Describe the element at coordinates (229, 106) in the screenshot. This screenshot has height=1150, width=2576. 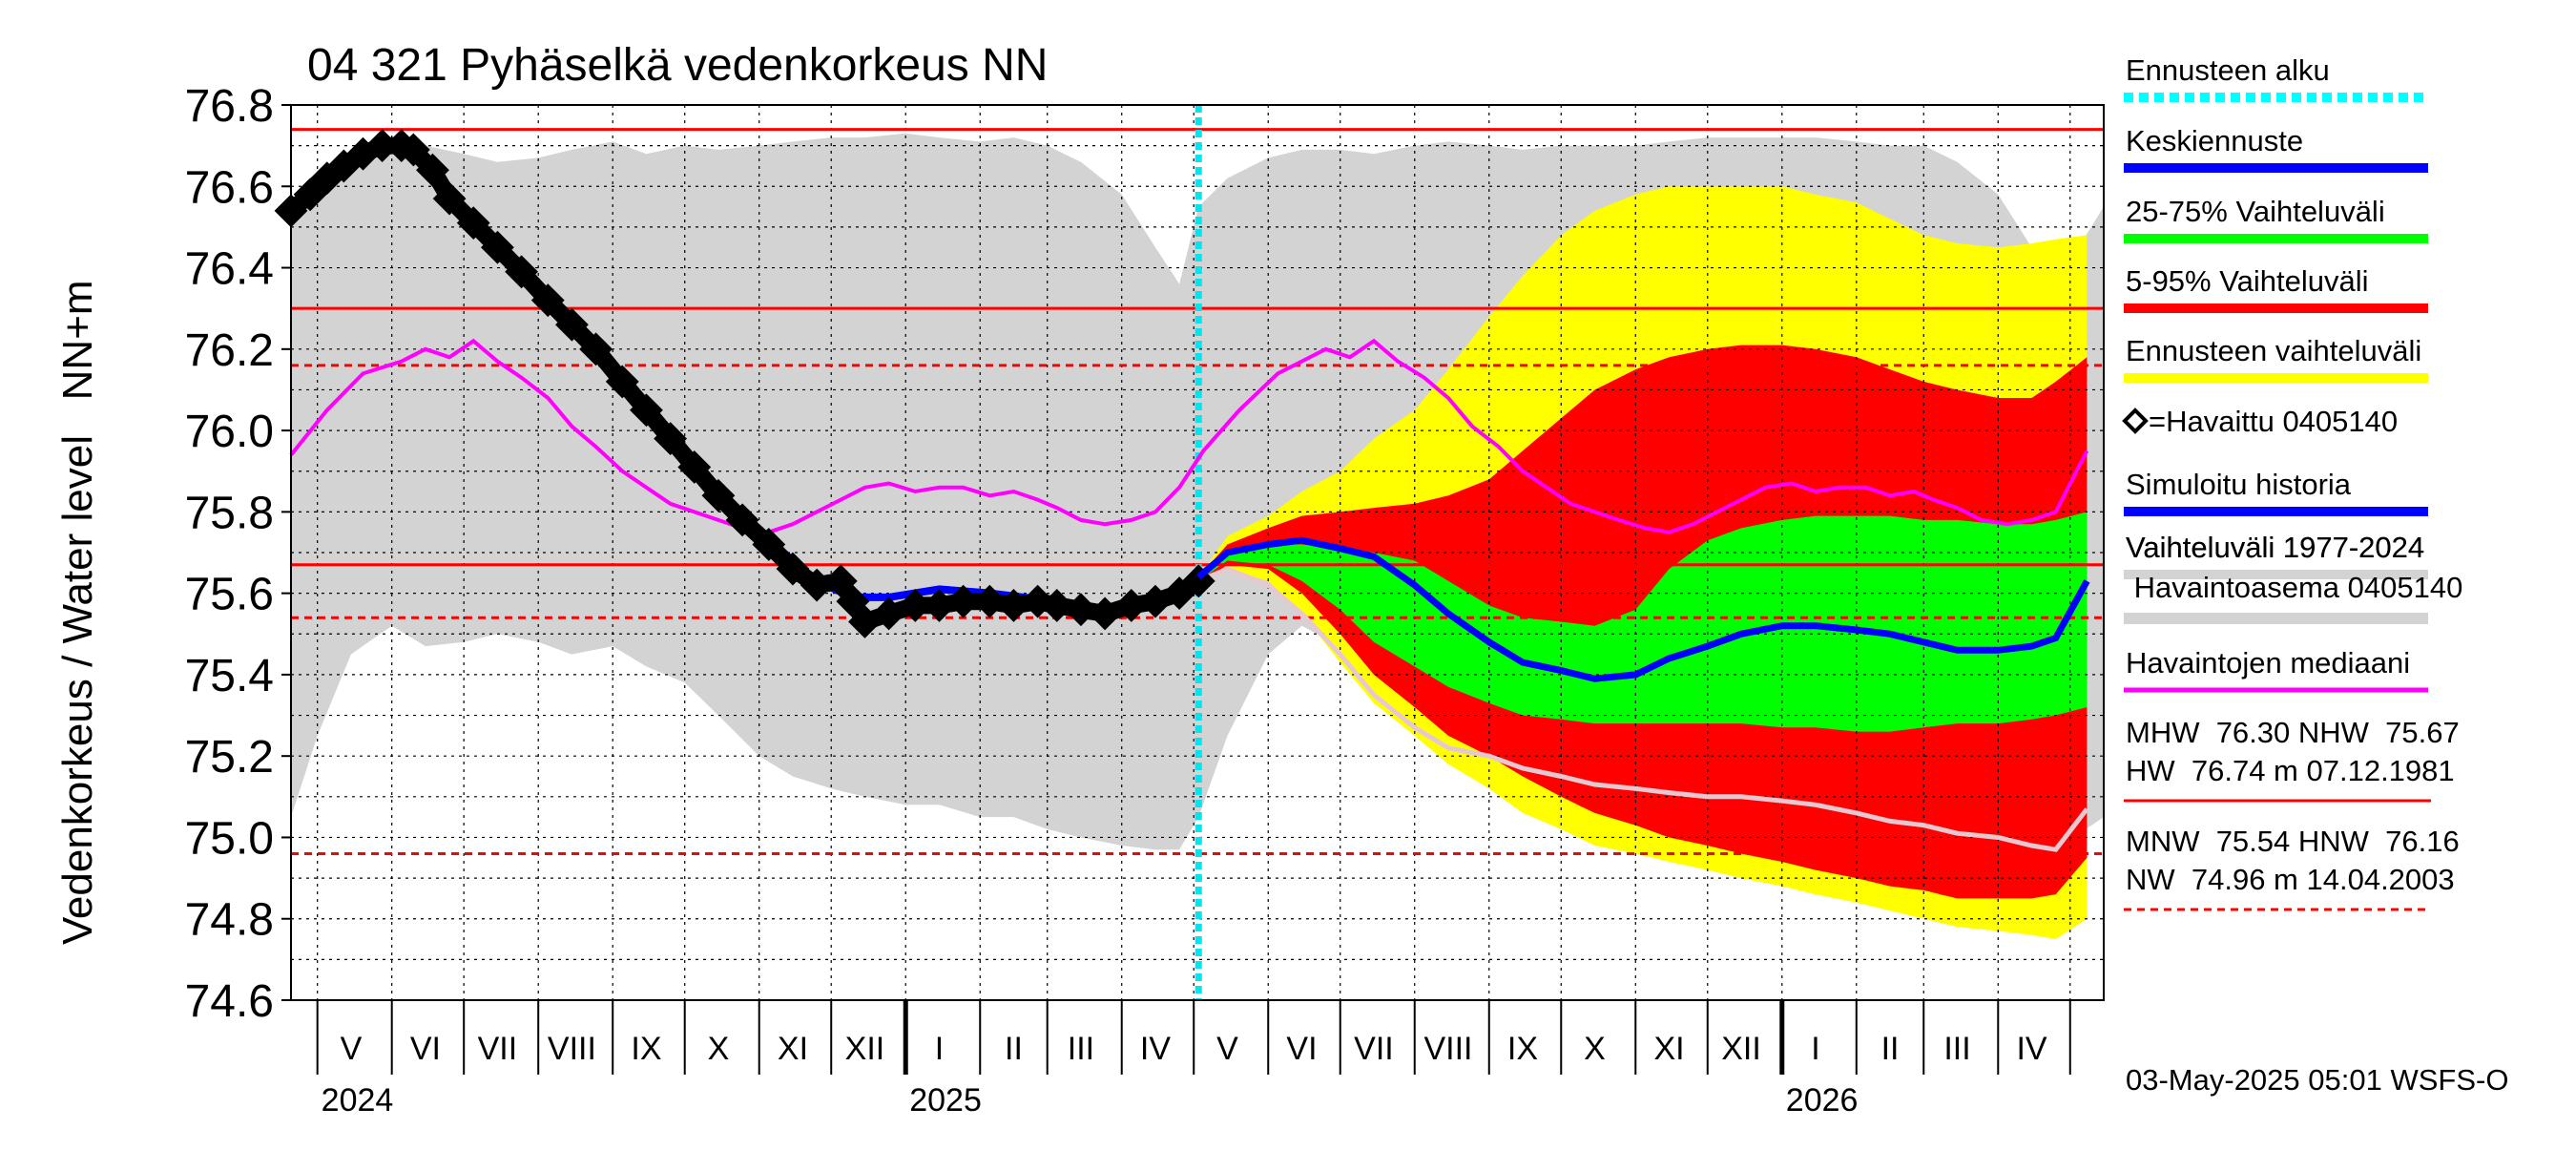
I see `y-tick-label: 76.8` at that location.